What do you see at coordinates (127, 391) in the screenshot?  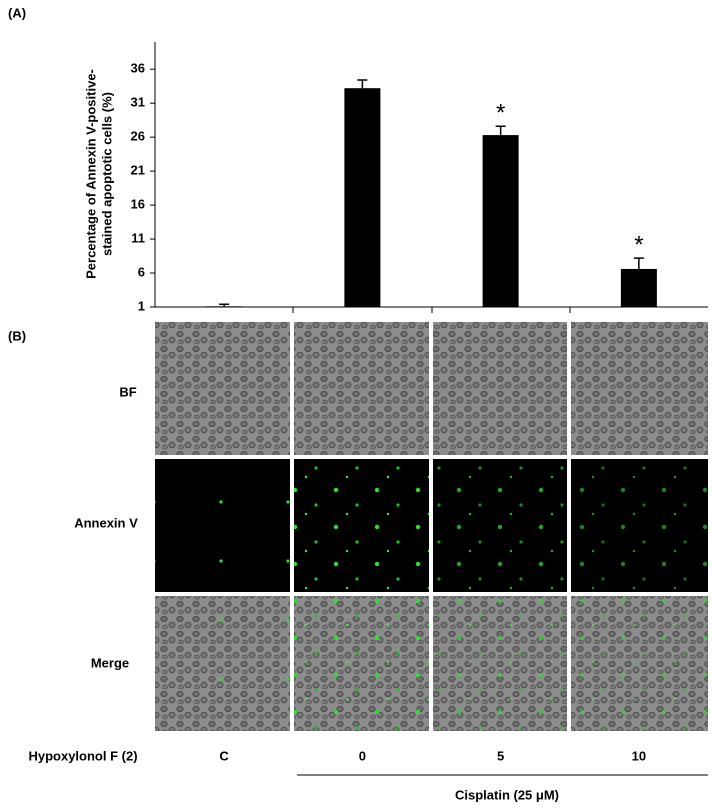 I see `row-label: BF` at bounding box center [127, 391].